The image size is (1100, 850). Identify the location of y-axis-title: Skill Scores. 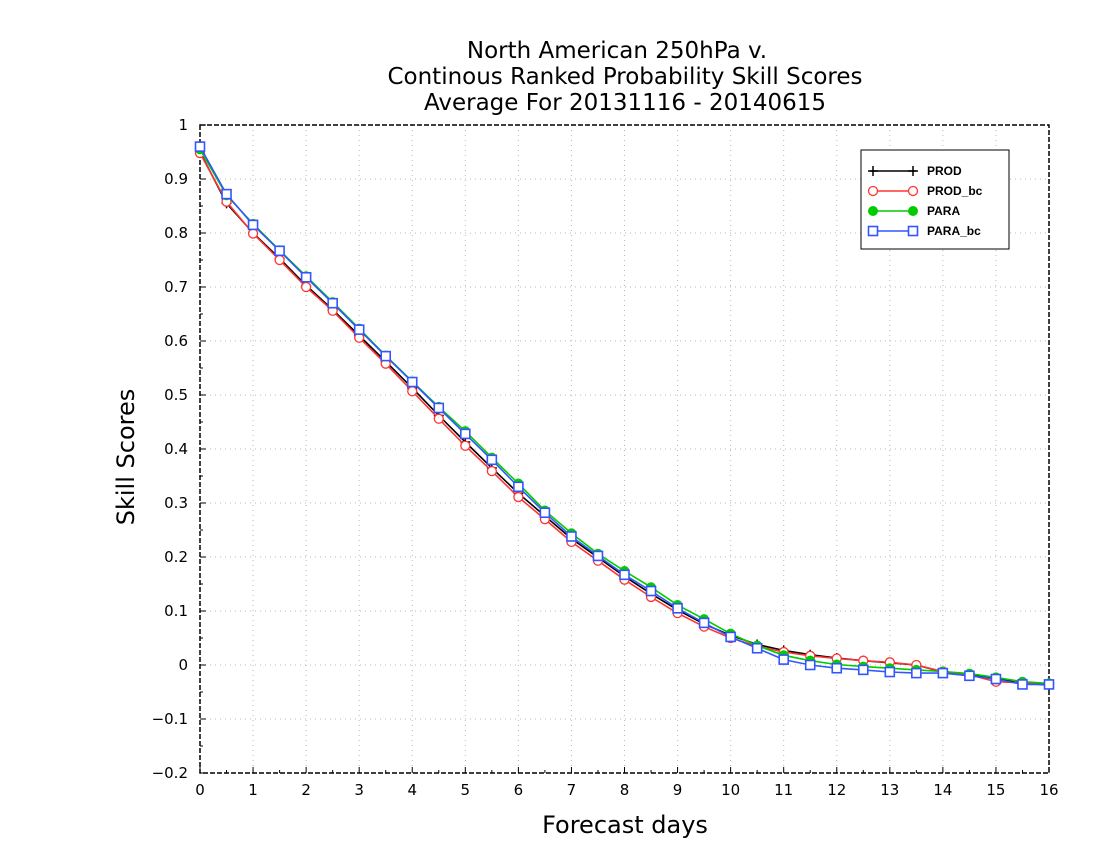
(126, 457).